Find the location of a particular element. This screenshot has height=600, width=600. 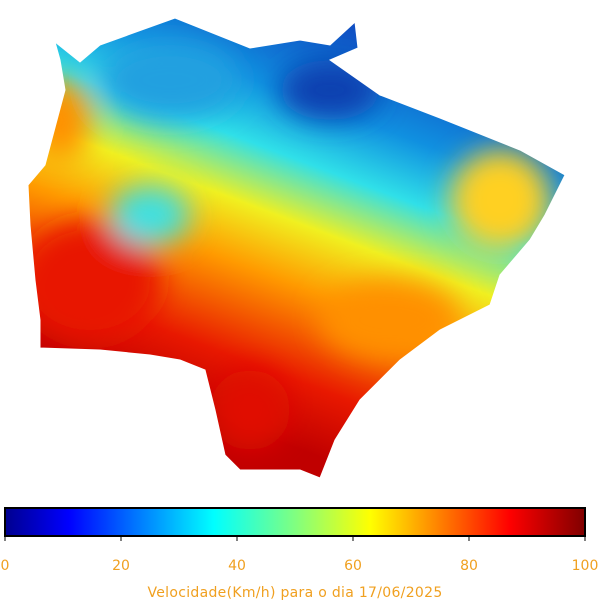

tick-label: 80 is located at coordinates (469, 566).